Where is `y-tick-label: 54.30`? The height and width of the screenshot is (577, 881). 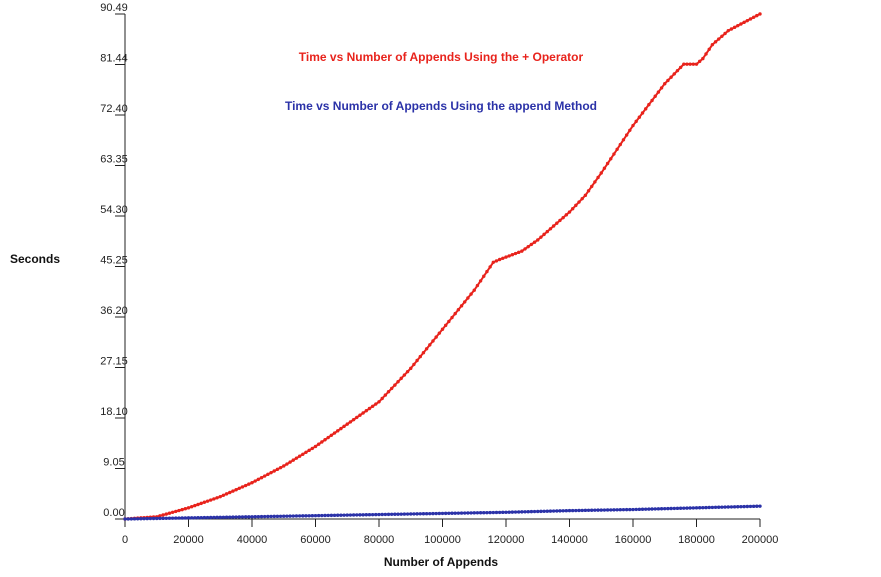 y-tick-label: 54.30 is located at coordinates (114, 210).